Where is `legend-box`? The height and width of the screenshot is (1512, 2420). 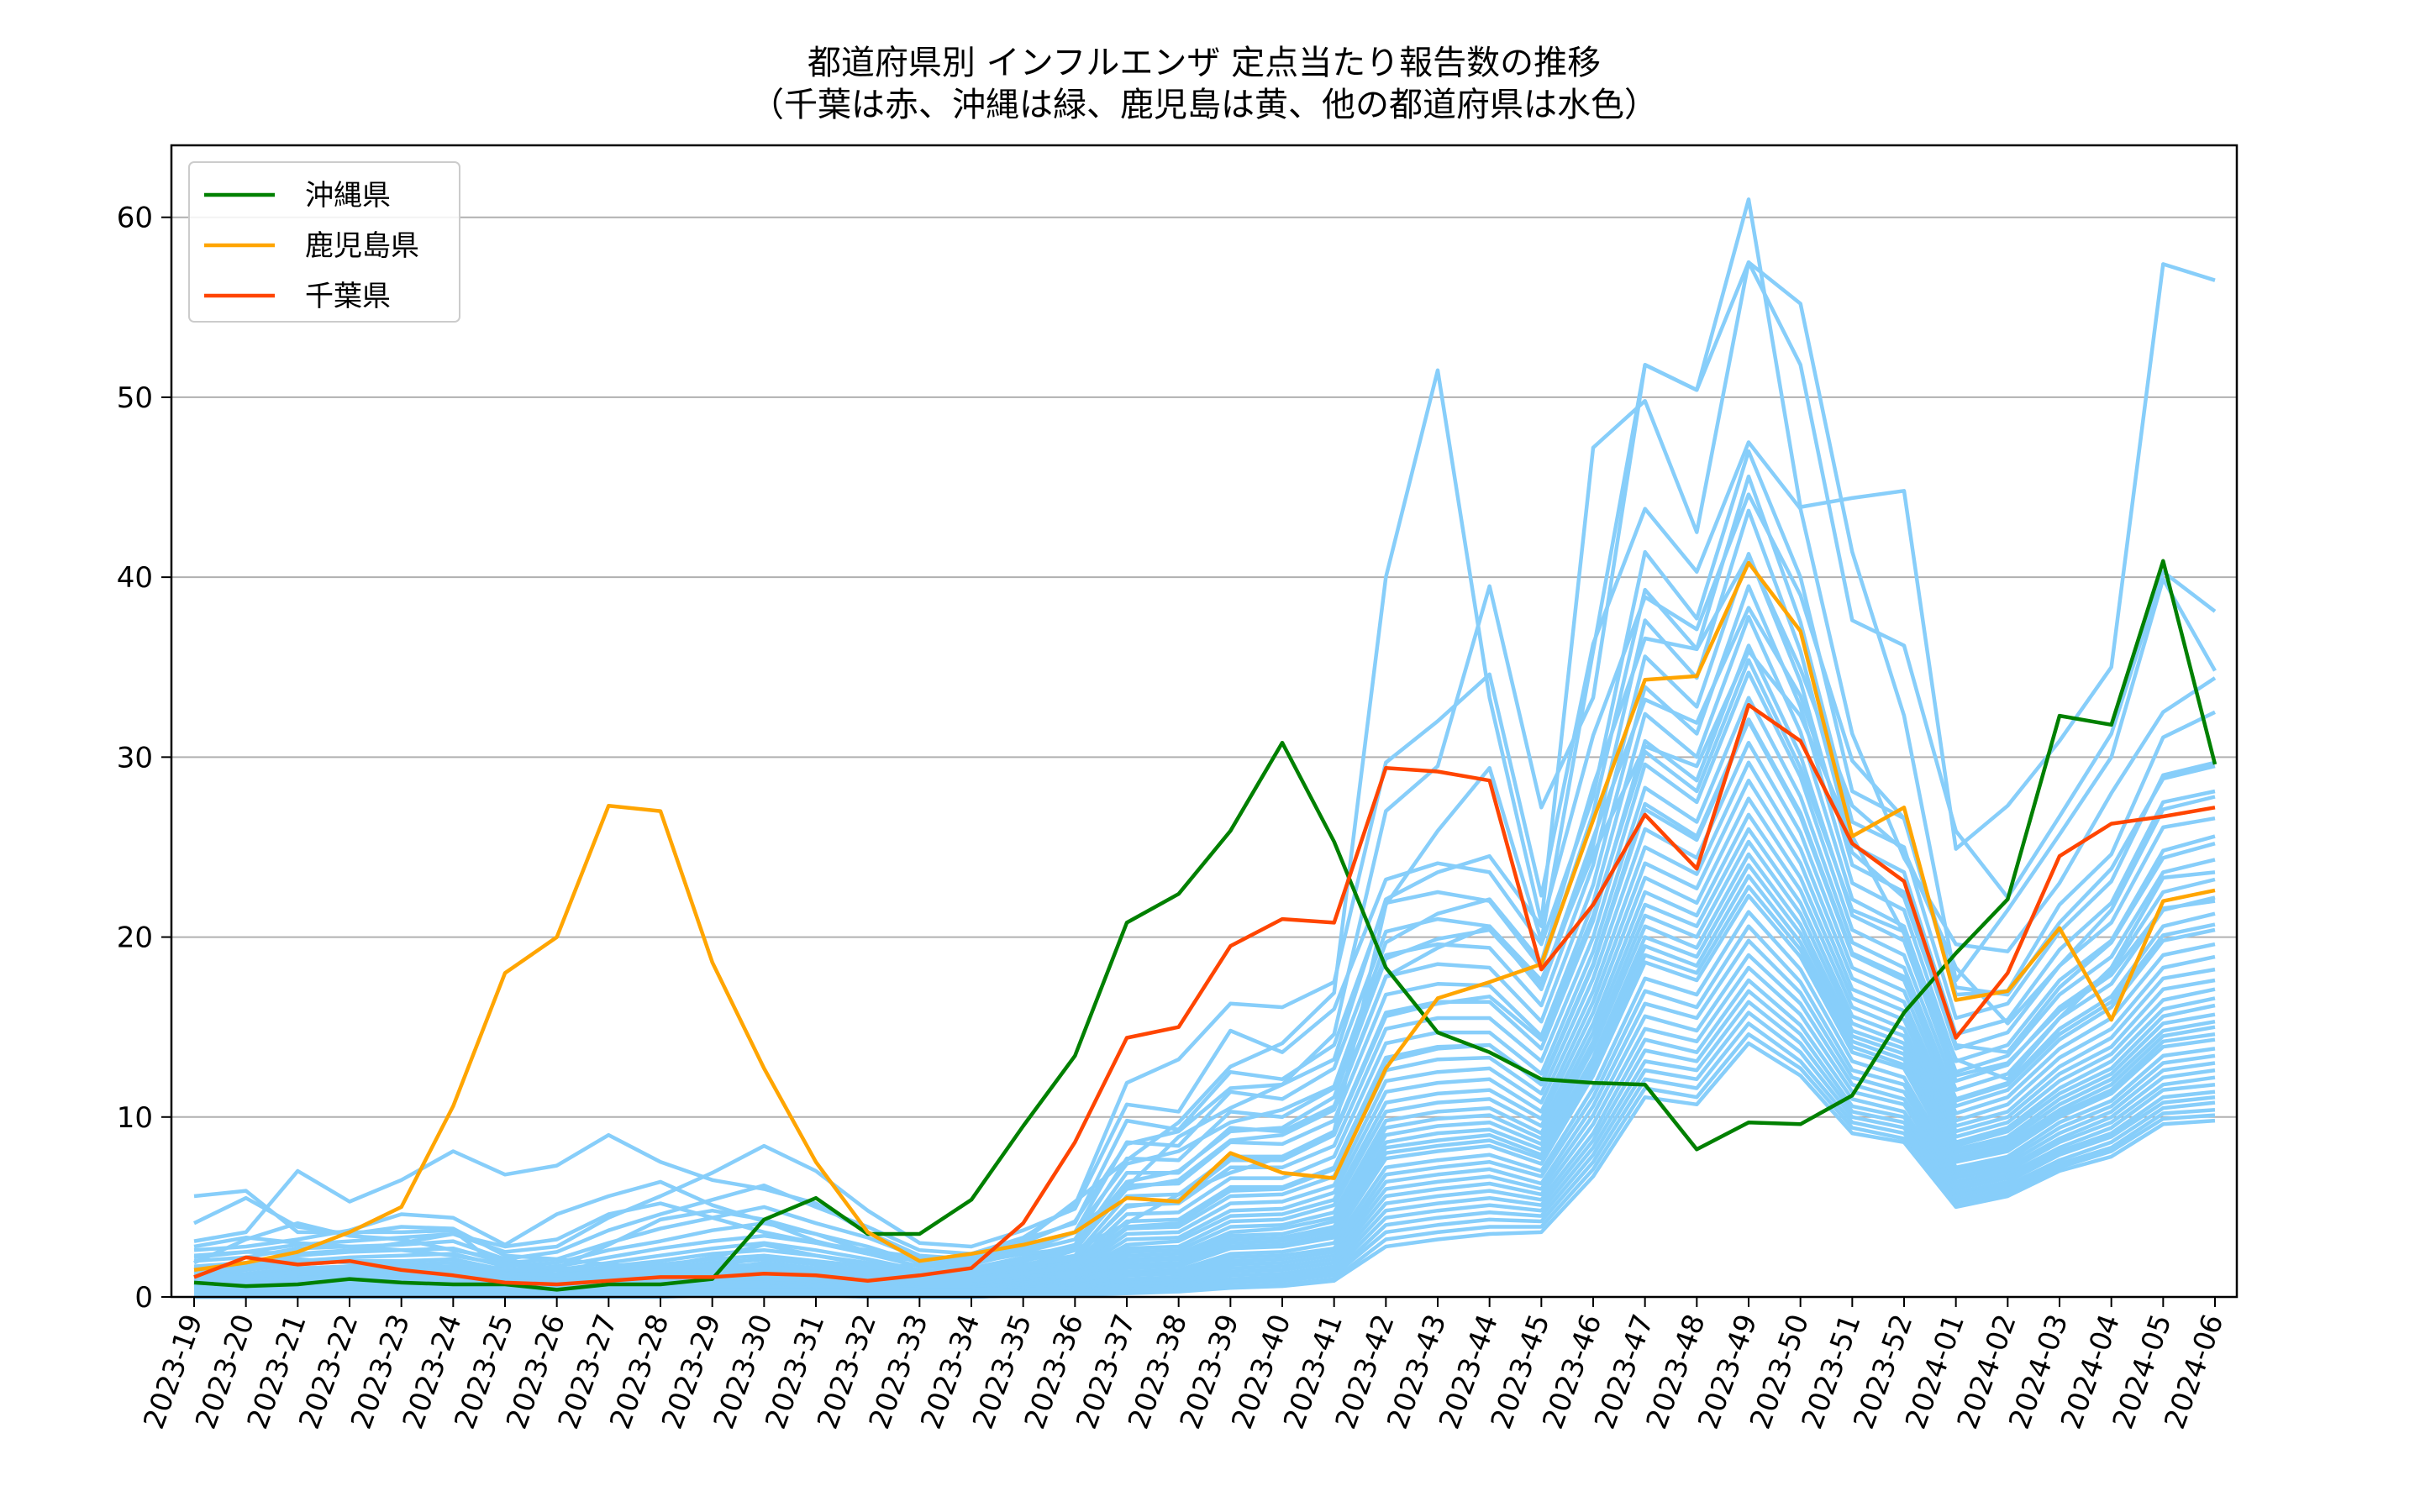 legend-box is located at coordinates (324, 242).